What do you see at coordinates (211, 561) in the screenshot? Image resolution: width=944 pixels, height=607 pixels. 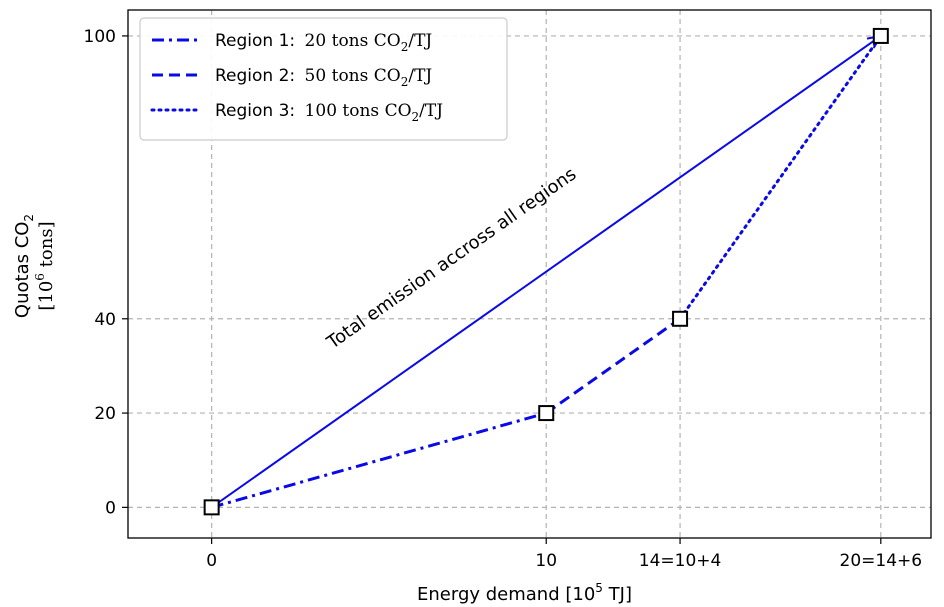 I see `x-tick-label: 0` at bounding box center [211, 561].